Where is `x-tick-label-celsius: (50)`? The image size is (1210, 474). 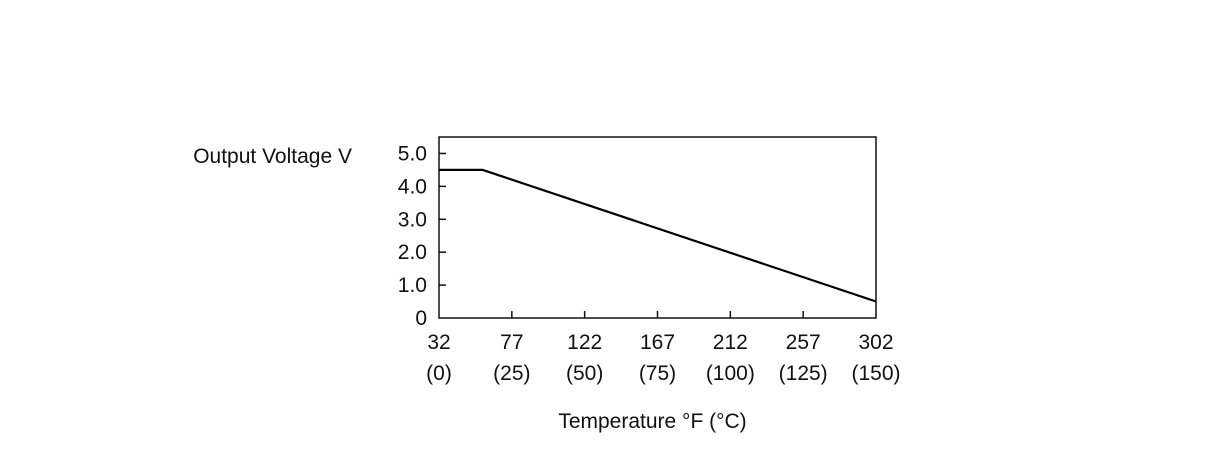
x-tick-label-celsius: (50) is located at coordinates (584, 373).